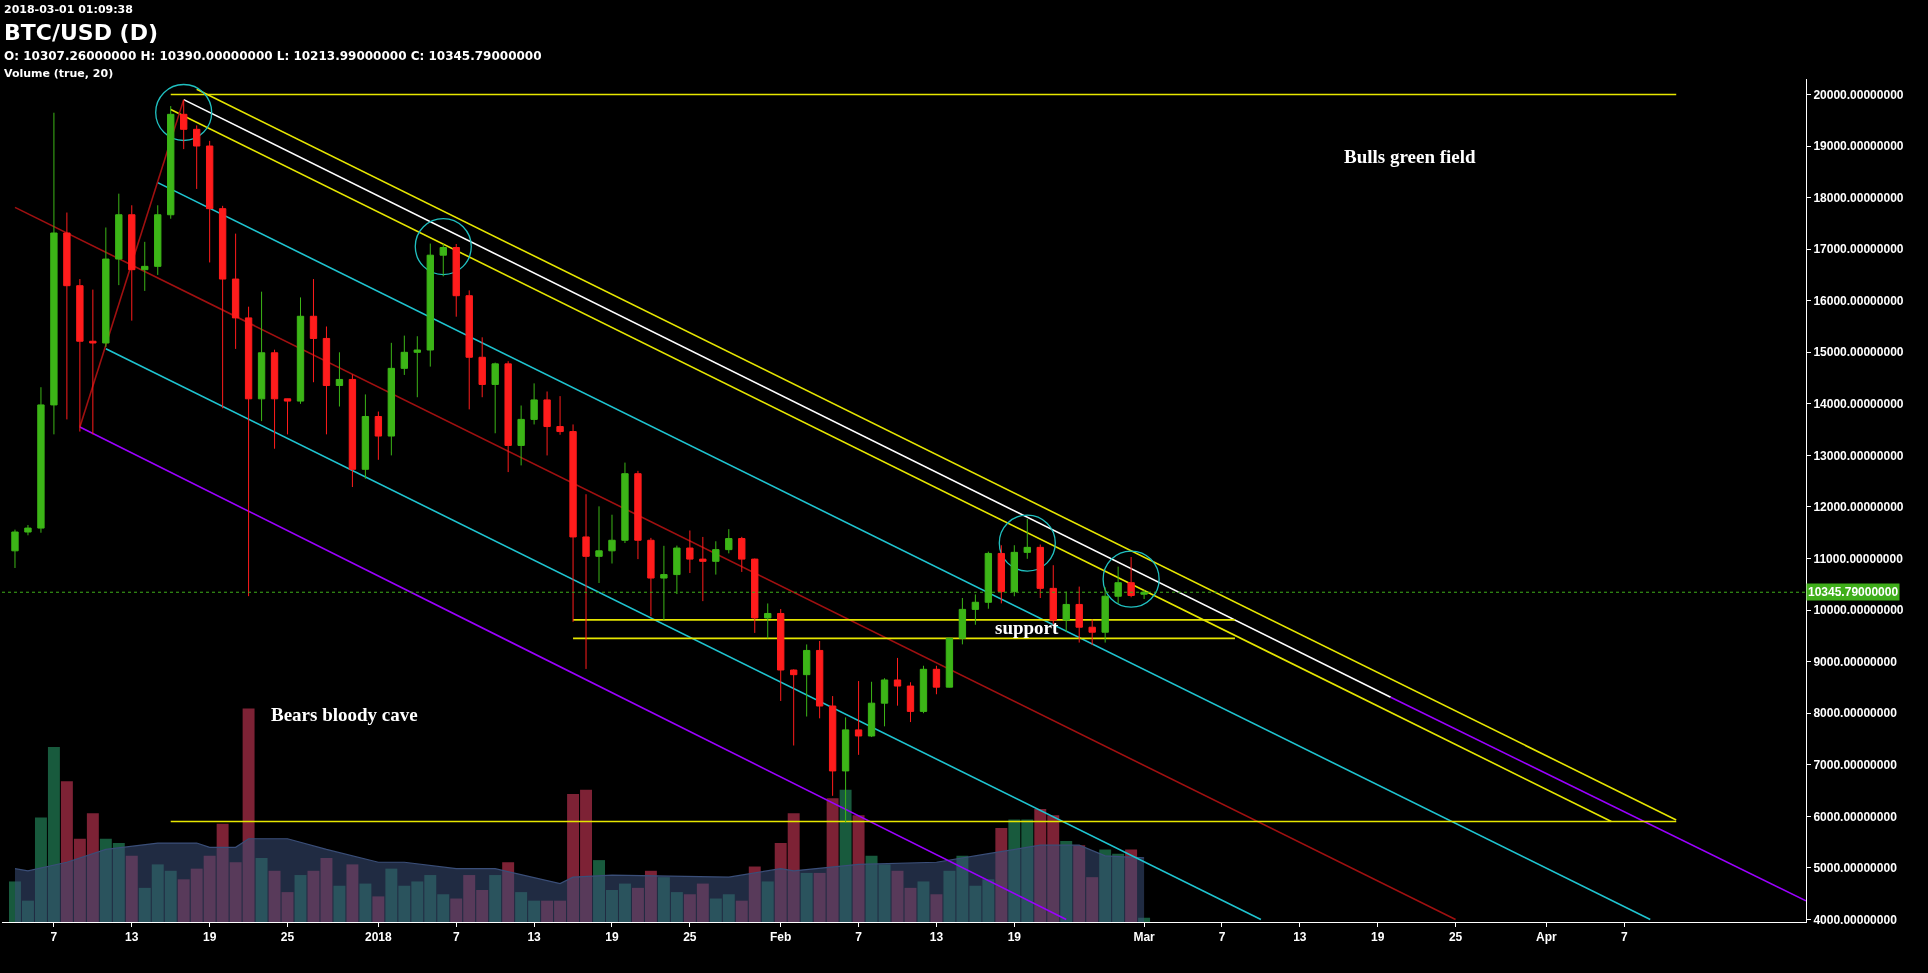 The width and height of the screenshot is (1928, 973). I want to click on y-tick-label: 5000.00000000, so click(1855, 868).